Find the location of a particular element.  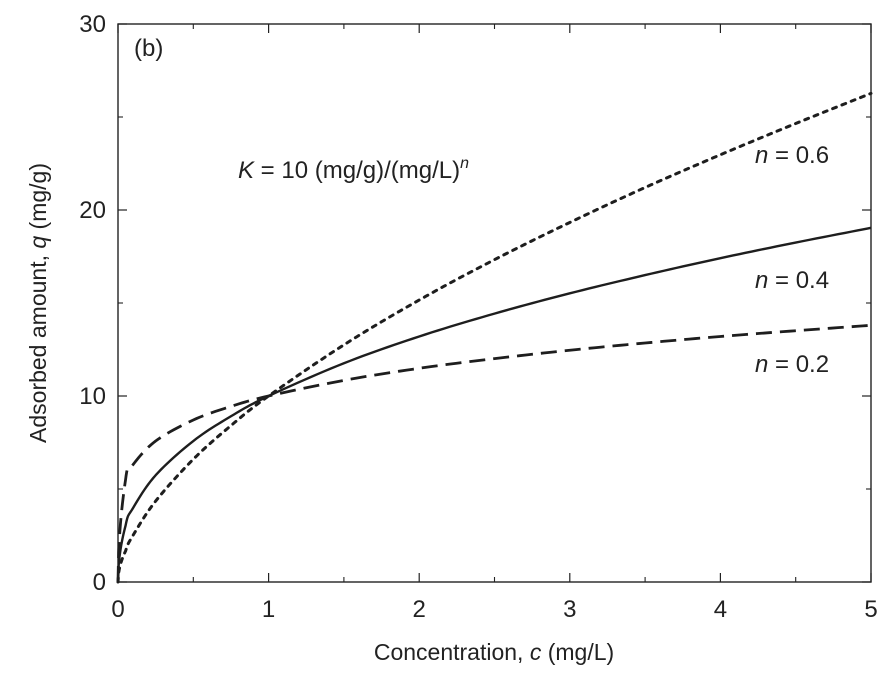

series-label-n04-var: n is located at coordinates (761, 280).